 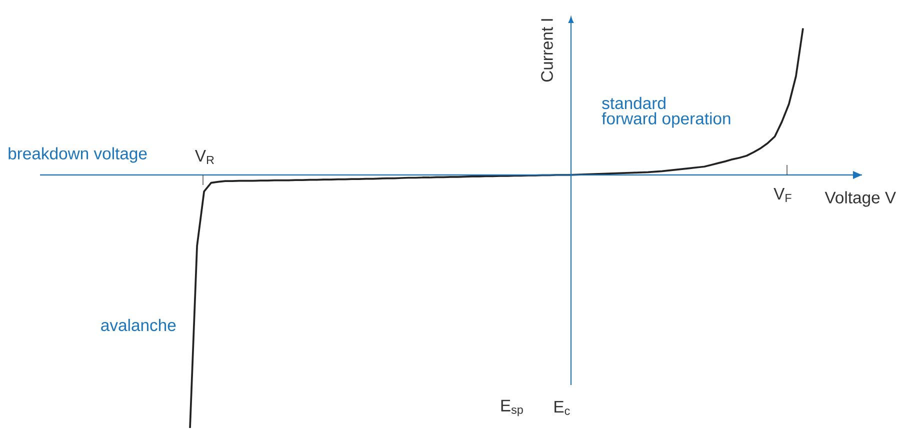 I want to click on text: avalanche, so click(x=138, y=325).